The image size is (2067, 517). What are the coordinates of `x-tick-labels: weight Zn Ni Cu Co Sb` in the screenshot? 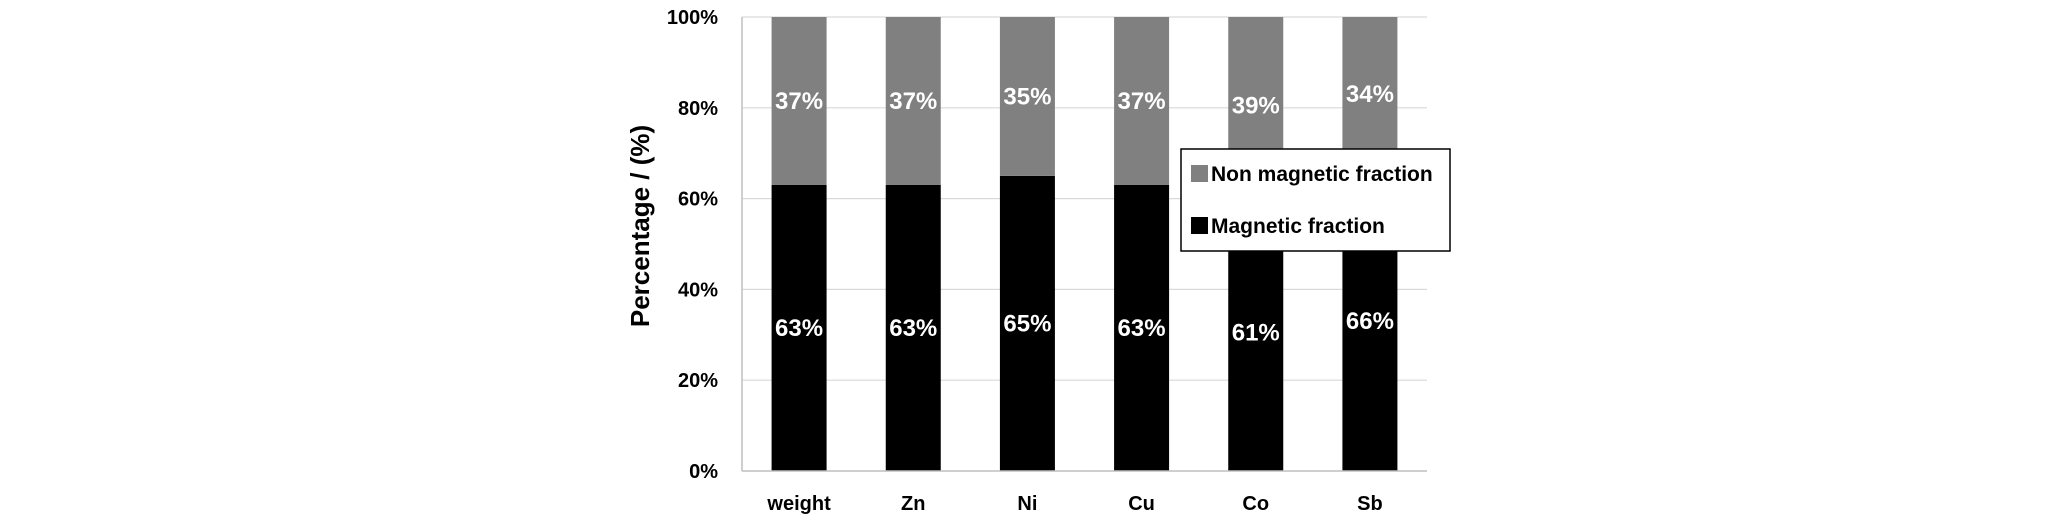 It's located at (1074, 504).